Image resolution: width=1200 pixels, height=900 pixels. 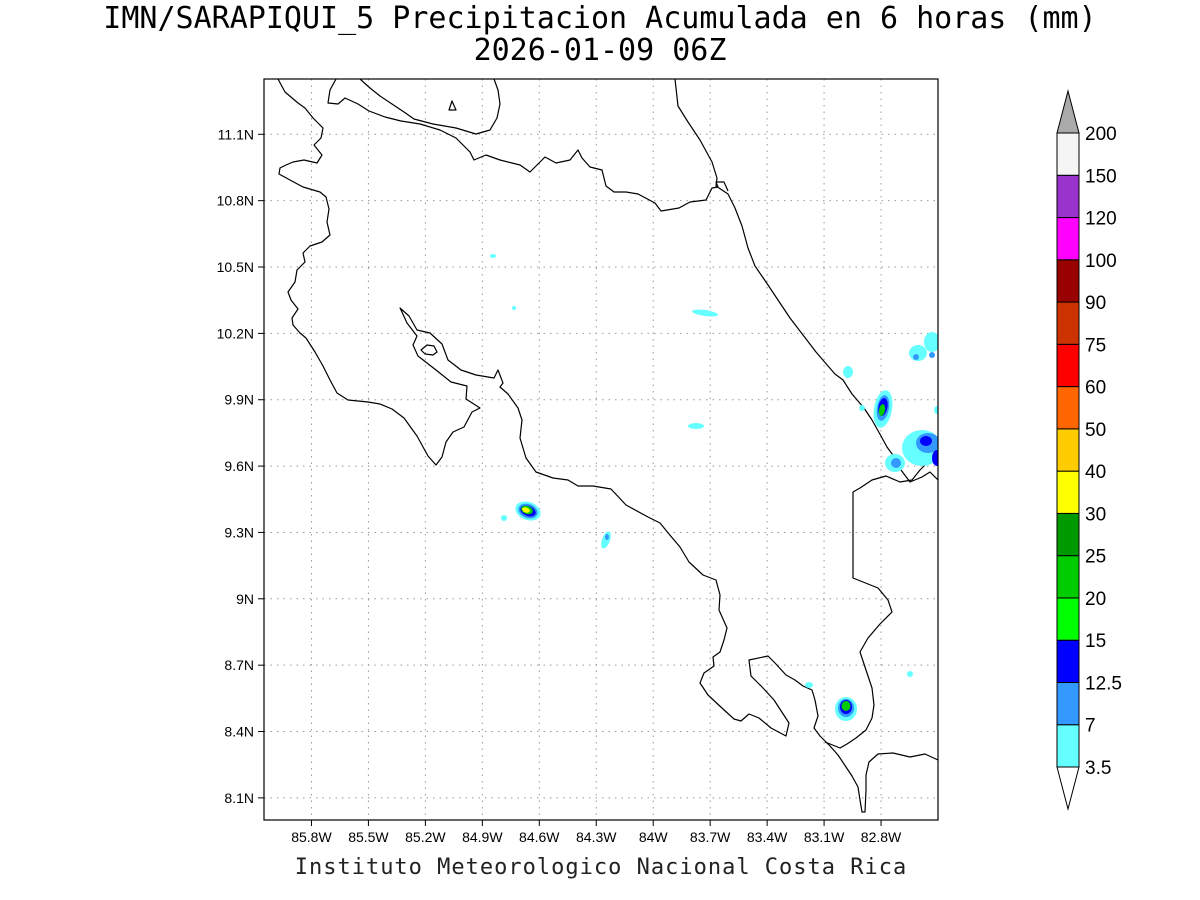 I want to click on y-tick-label: 9N, so click(x=245, y=599).